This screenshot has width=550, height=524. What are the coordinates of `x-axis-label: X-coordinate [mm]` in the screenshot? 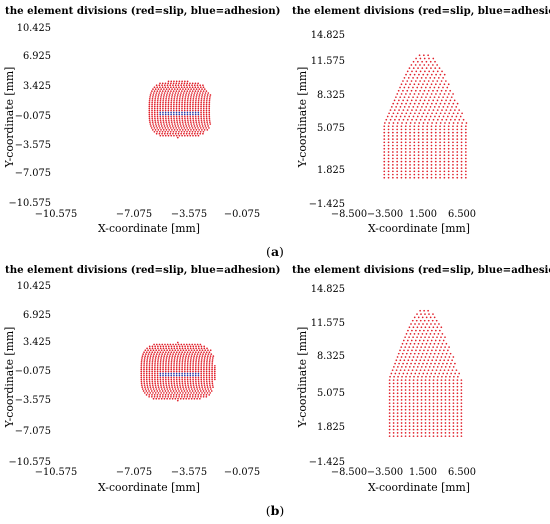 It's located at (149, 487).